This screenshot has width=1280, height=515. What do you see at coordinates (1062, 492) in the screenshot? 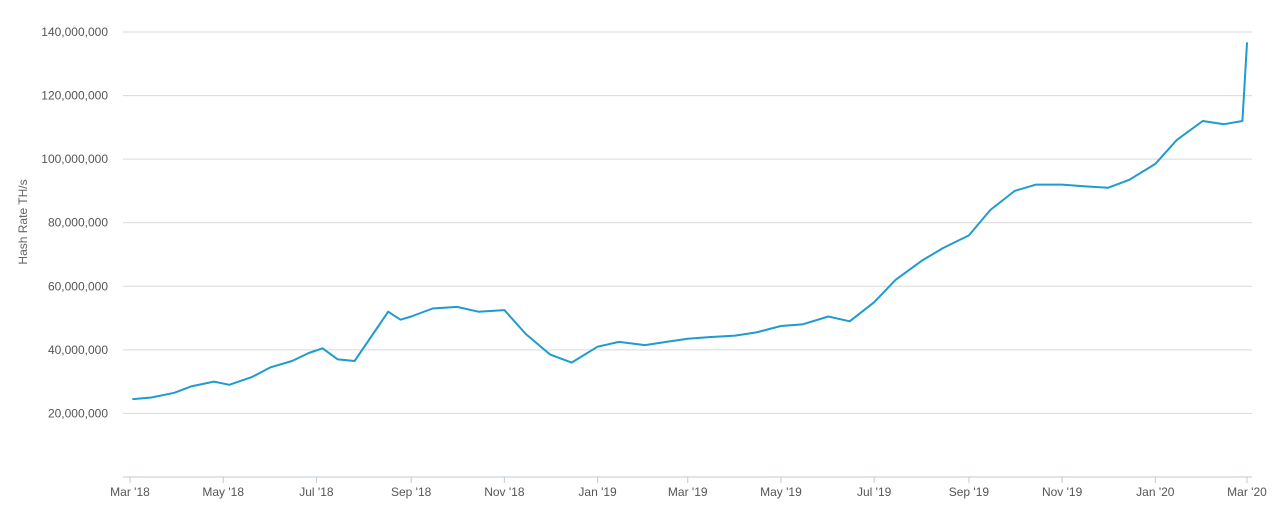
I see `x-tick-label: Nov '19` at bounding box center [1062, 492].